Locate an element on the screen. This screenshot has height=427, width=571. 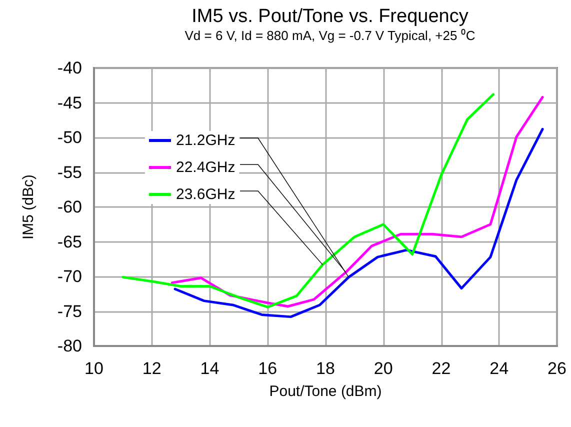
x-axis-title: Pout/Tone (dBm) is located at coordinates (325, 391).